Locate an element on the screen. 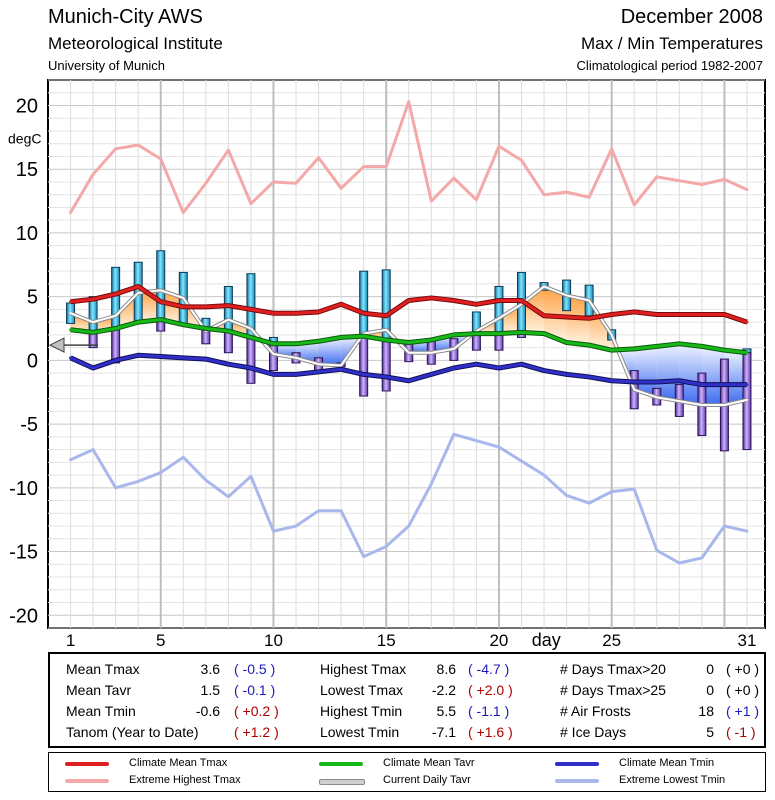 The height and width of the screenshot is (800, 775). stat-label: Highest Tmax is located at coordinates (363, 669).